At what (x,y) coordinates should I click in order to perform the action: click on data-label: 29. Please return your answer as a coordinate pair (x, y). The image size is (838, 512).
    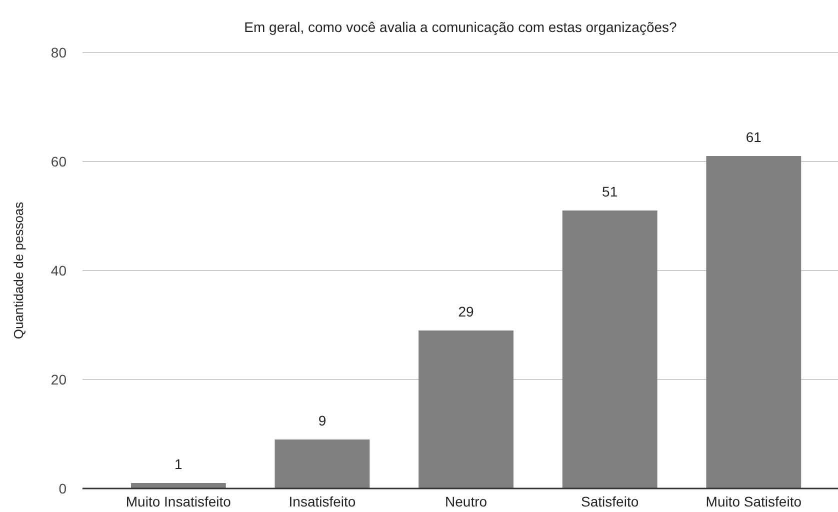
    Looking at the image, I should click on (466, 311).